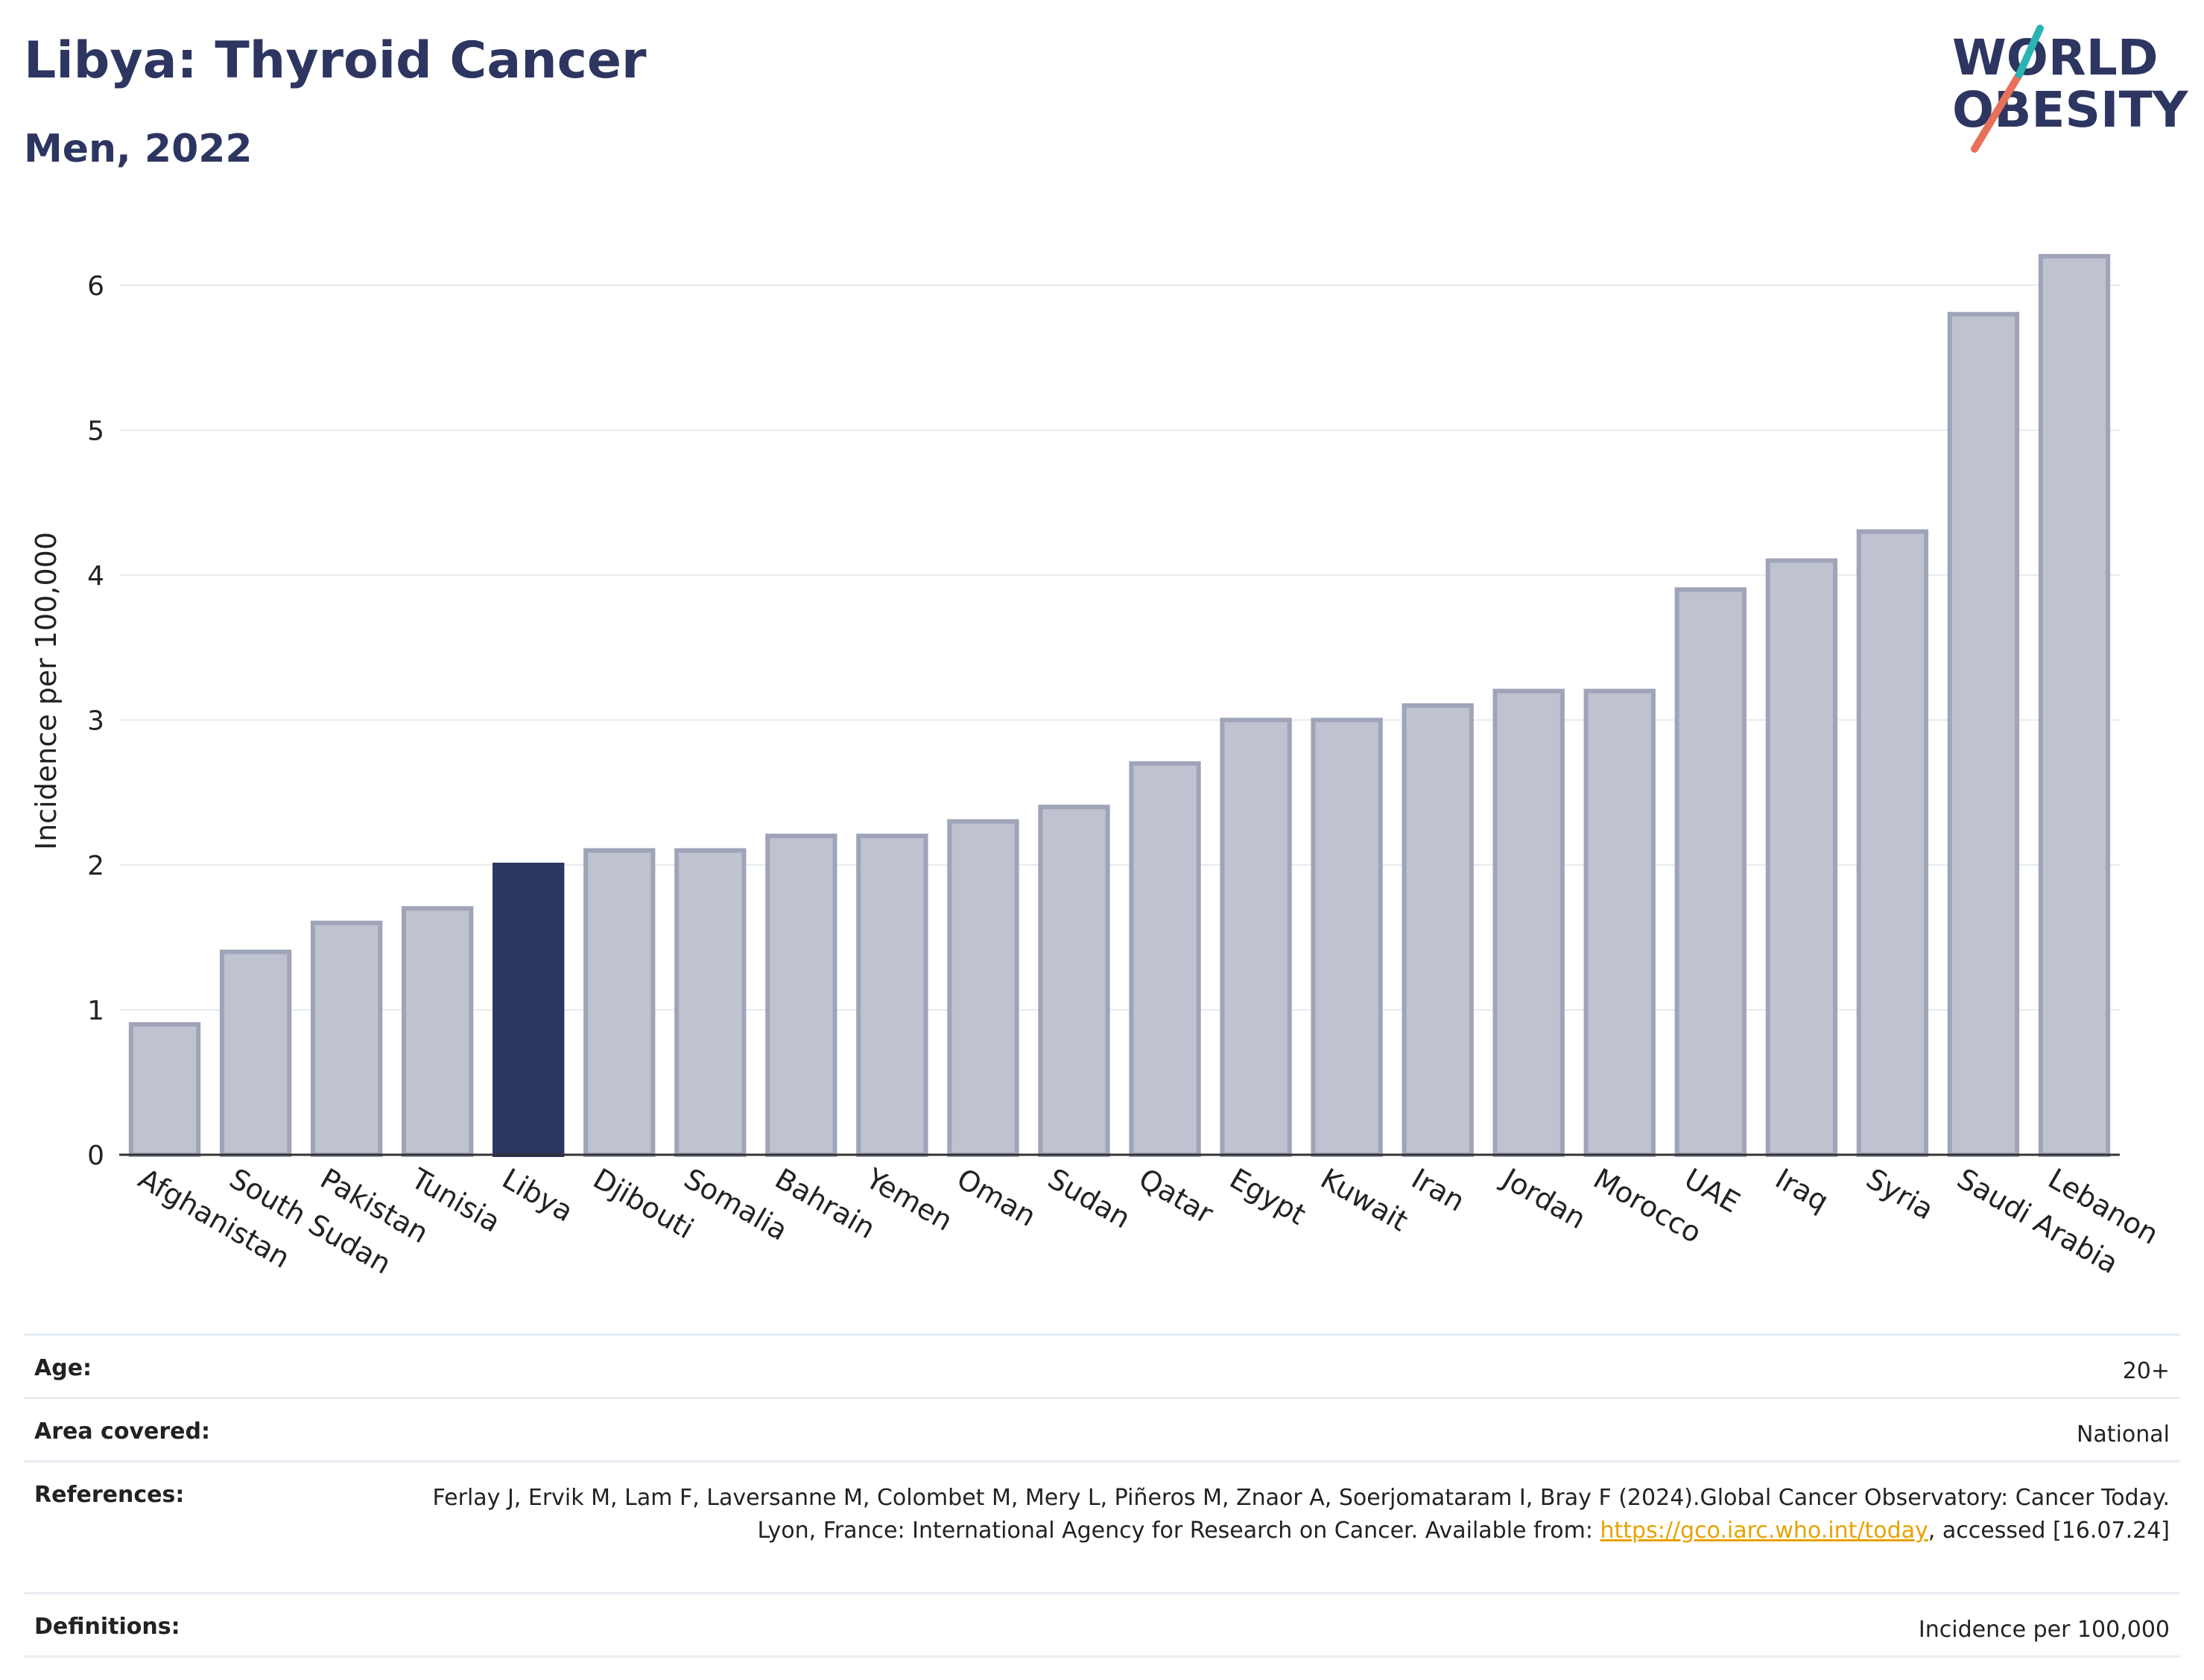 This screenshot has height=1680, width=2204. Describe the element at coordinates (1802, 1190) in the screenshot. I see `x-tick-label: Iraq` at that location.